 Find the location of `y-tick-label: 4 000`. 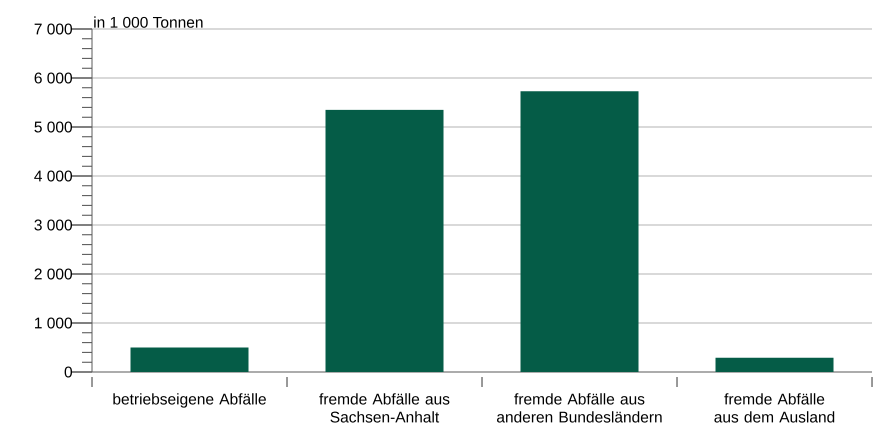

y-tick-label: 4 000 is located at coordinates (53, 176).